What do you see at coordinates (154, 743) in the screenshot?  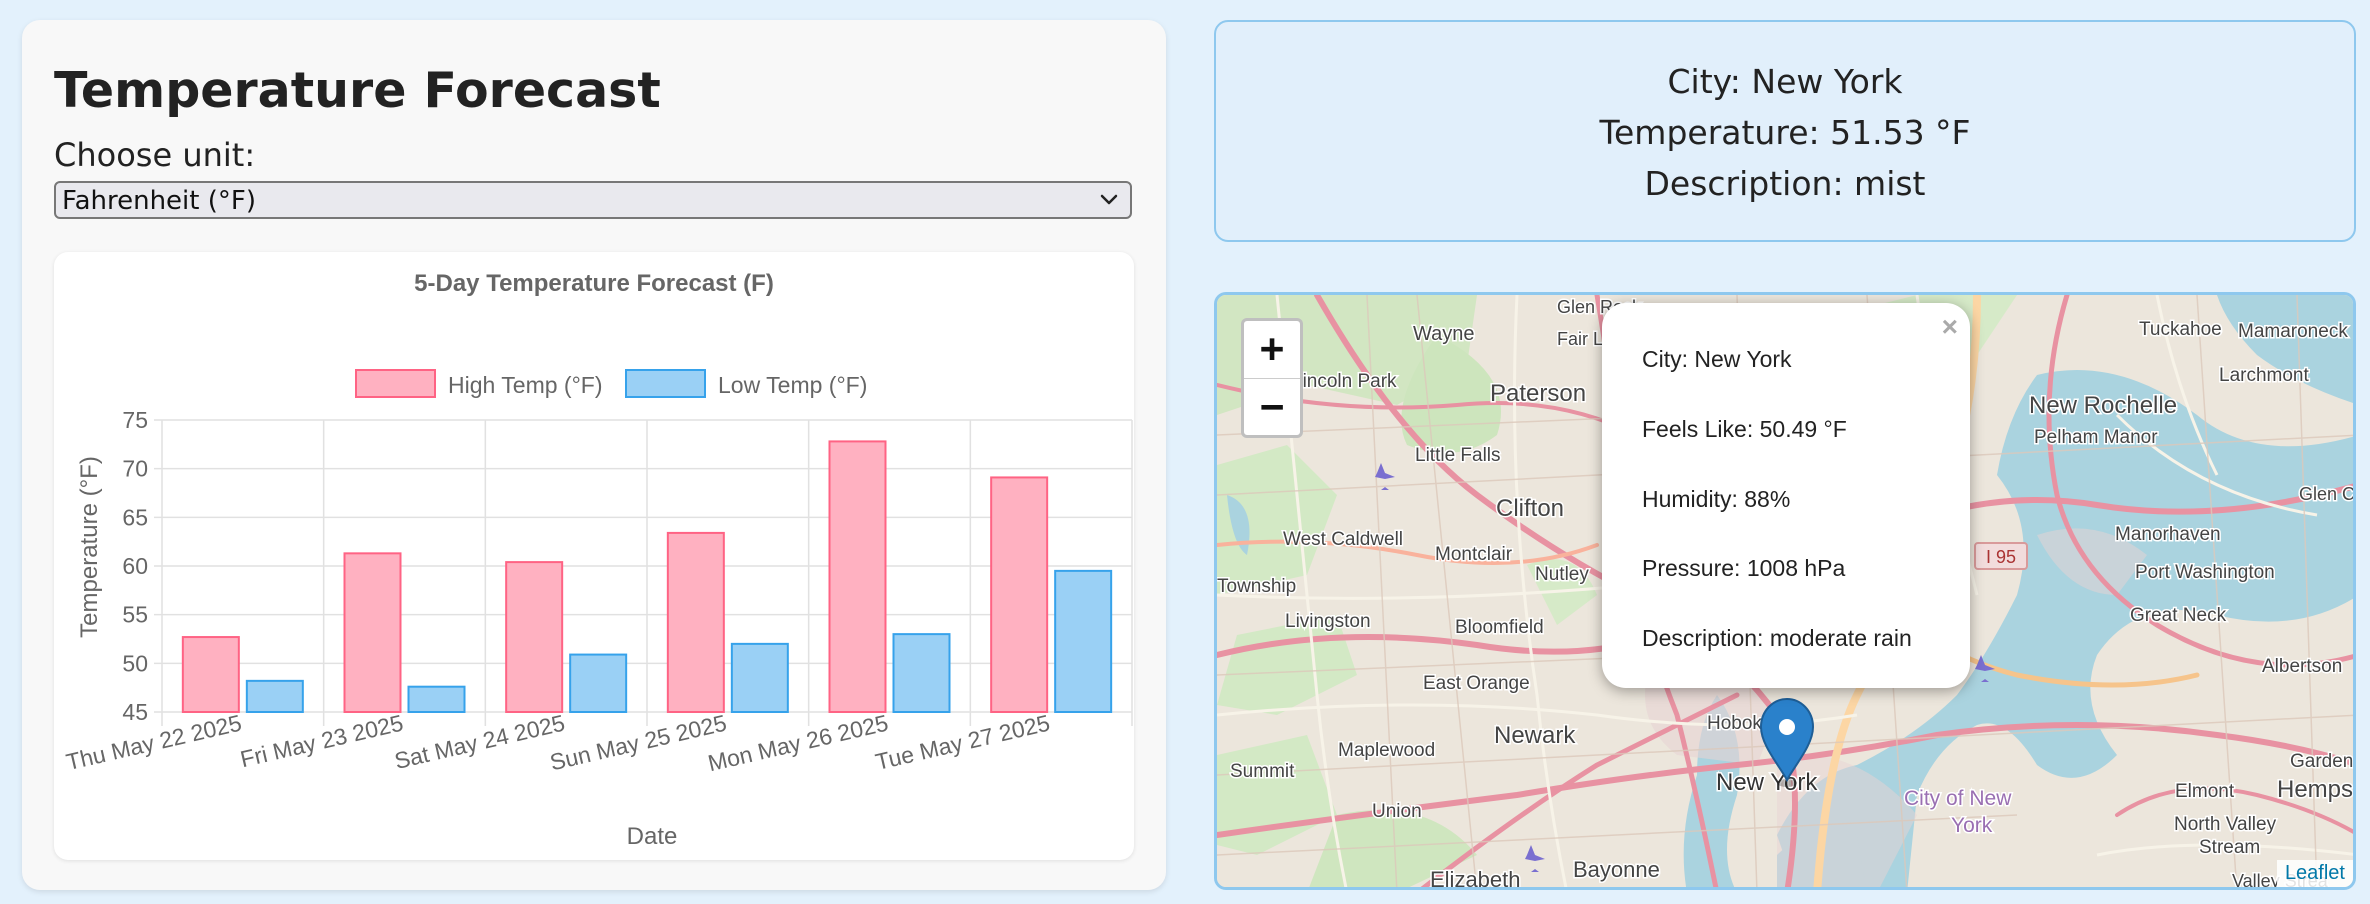 I see `x-tick-label: Thu May 22 2025` at bounding box center [154, 743].